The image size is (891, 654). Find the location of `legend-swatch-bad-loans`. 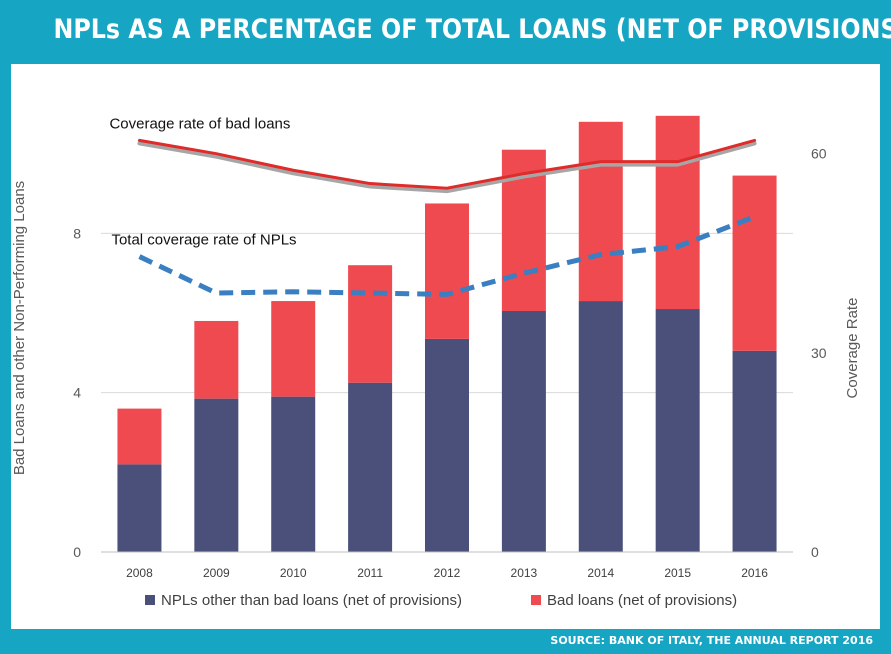

legend-swatch-bad-loans is located at coordinates (536, 600).